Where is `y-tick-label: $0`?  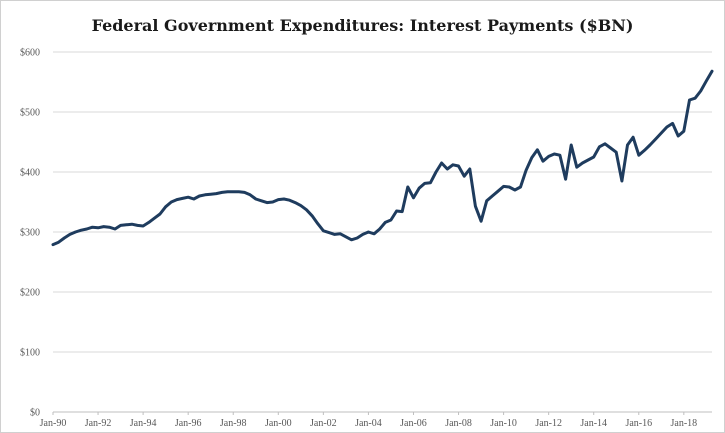
y-tick-label: $0 is located at coordinates (35, 413).